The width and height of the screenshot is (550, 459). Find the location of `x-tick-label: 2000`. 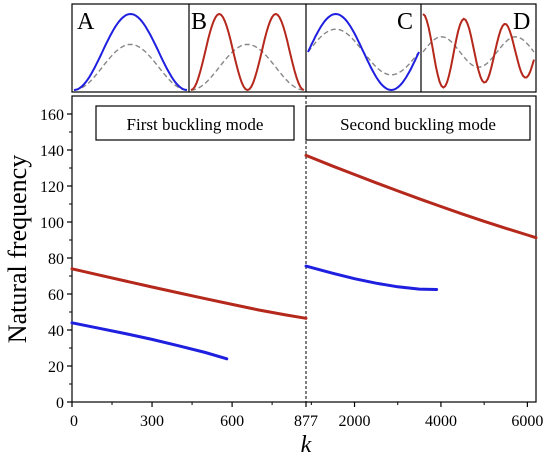

x-tick-label: 2000 is located at coordinates (355, 421).